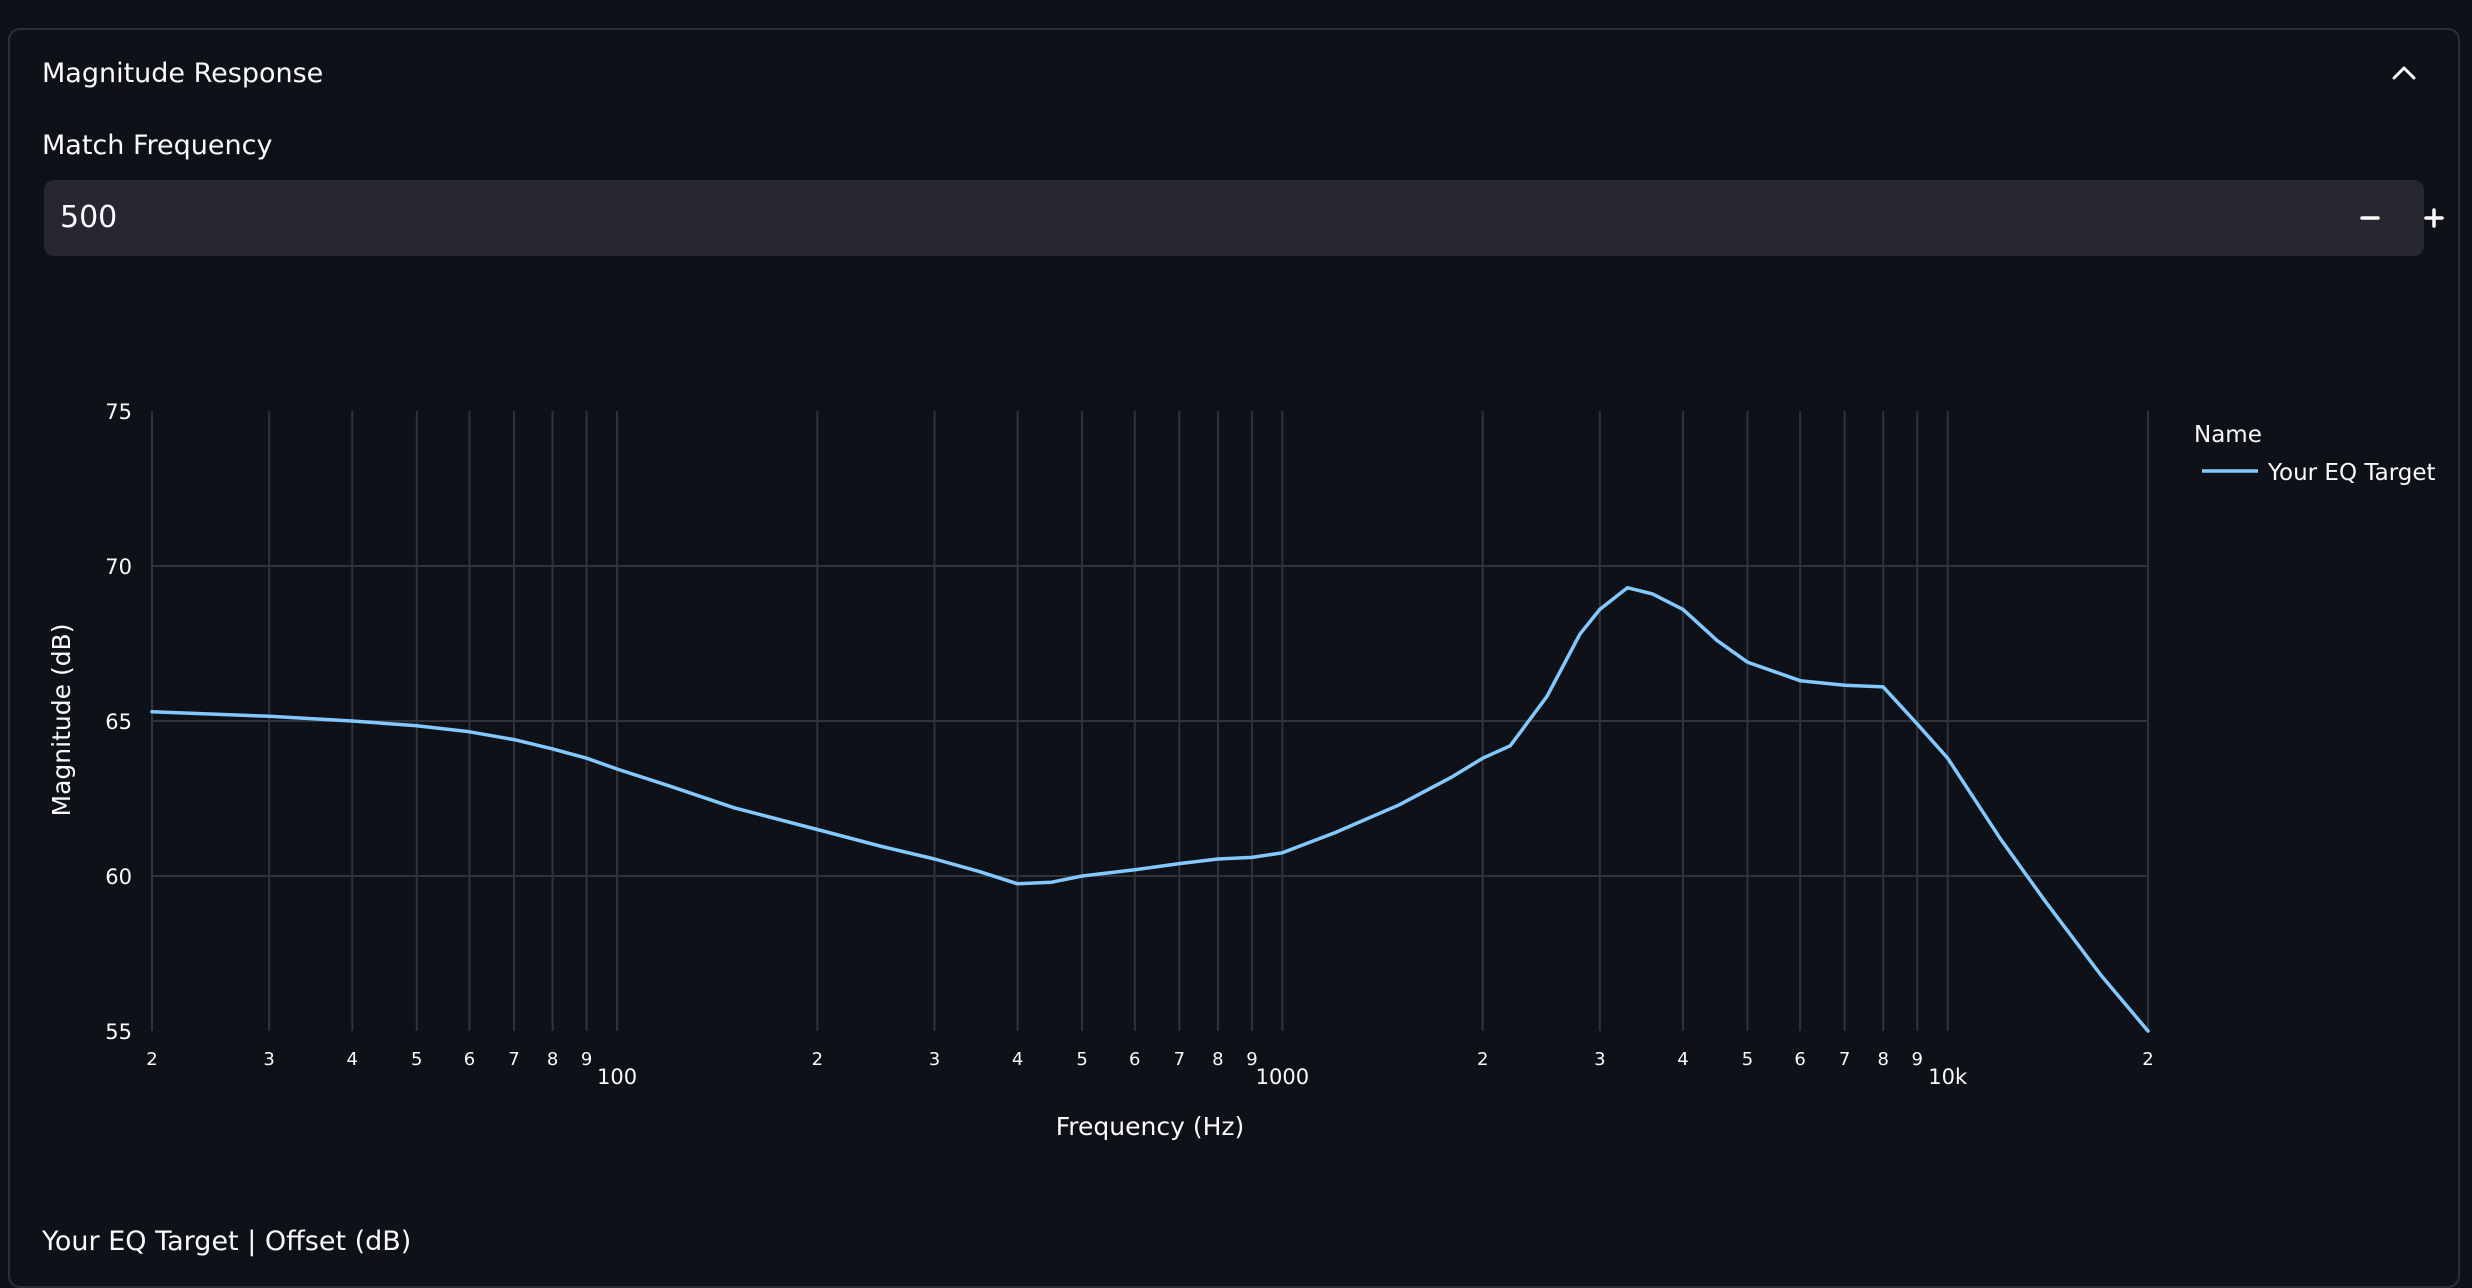  What do you see at coordinates (118, 567) in the screenshot?
I see `y-tick-label: 70` at bounding box center [118, 567].